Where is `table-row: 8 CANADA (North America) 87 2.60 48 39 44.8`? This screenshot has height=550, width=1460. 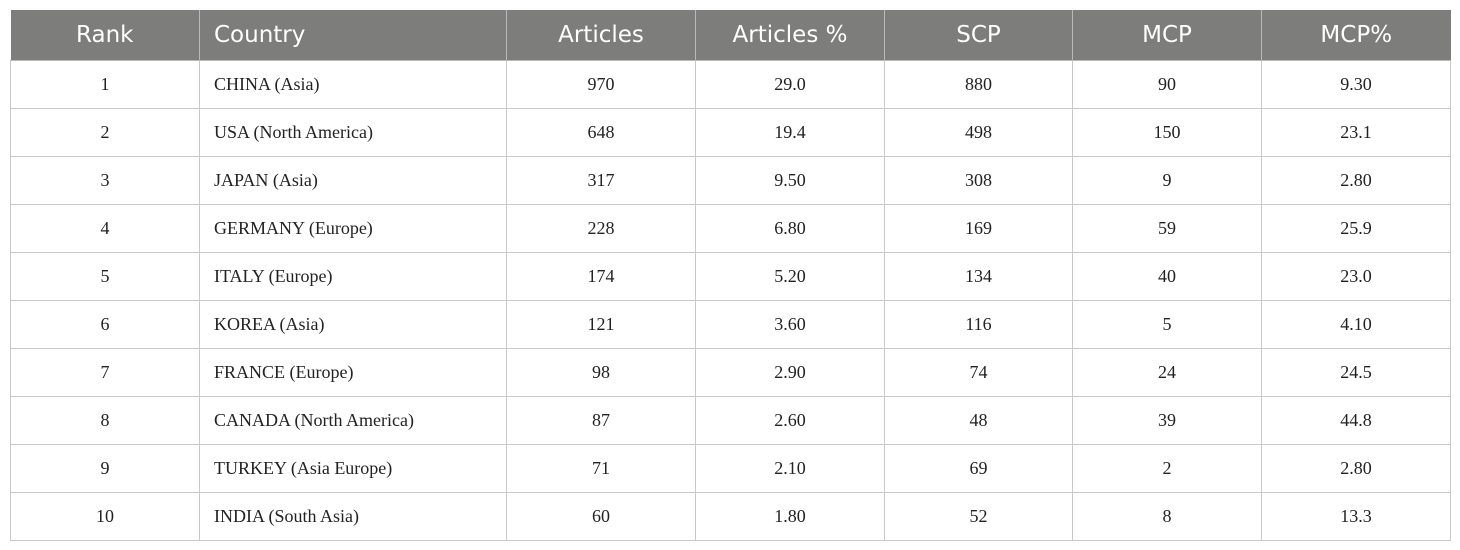
table-row: 8 CANADA (North America) 87 2.60 48 39 44.8 is located at coordinates (730, 420).